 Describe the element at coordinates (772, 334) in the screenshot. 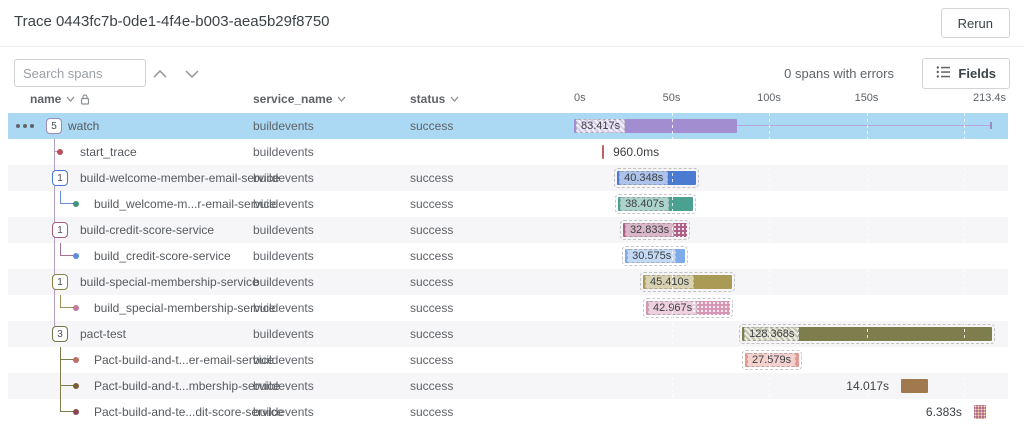

I see `duration-label: 128.368s` at that location.